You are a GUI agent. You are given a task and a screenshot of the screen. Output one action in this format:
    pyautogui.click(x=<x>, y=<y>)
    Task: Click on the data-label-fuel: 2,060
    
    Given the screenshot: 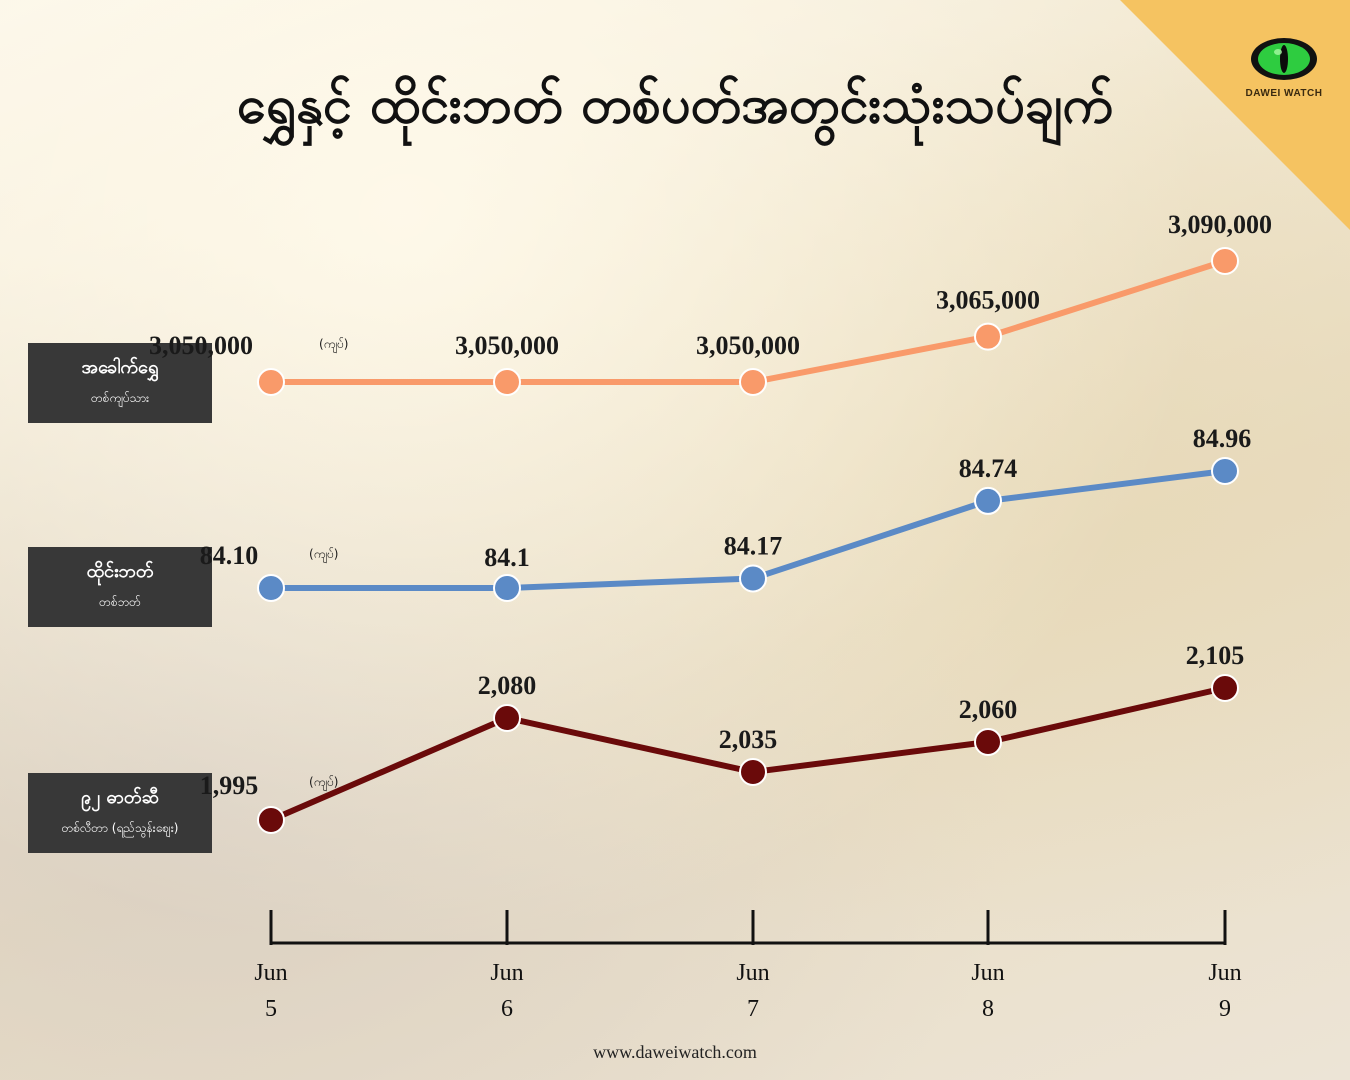 What is the action you would take?
    pyautogui.click(x=988, y=709)
    